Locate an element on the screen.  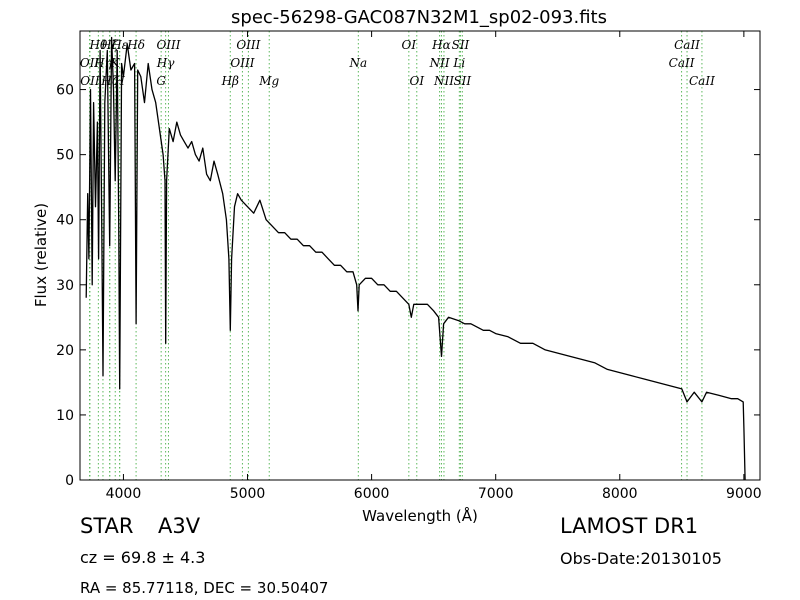
y-tick-label: 0 is located at coordinates (69, 481).